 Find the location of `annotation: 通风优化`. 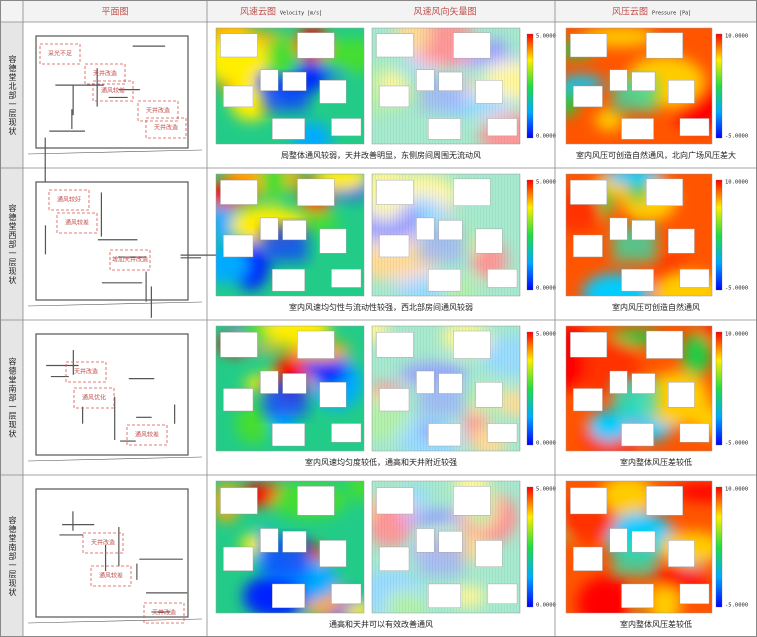

annotation: 通风优化 is located at coordinates (94, 398).